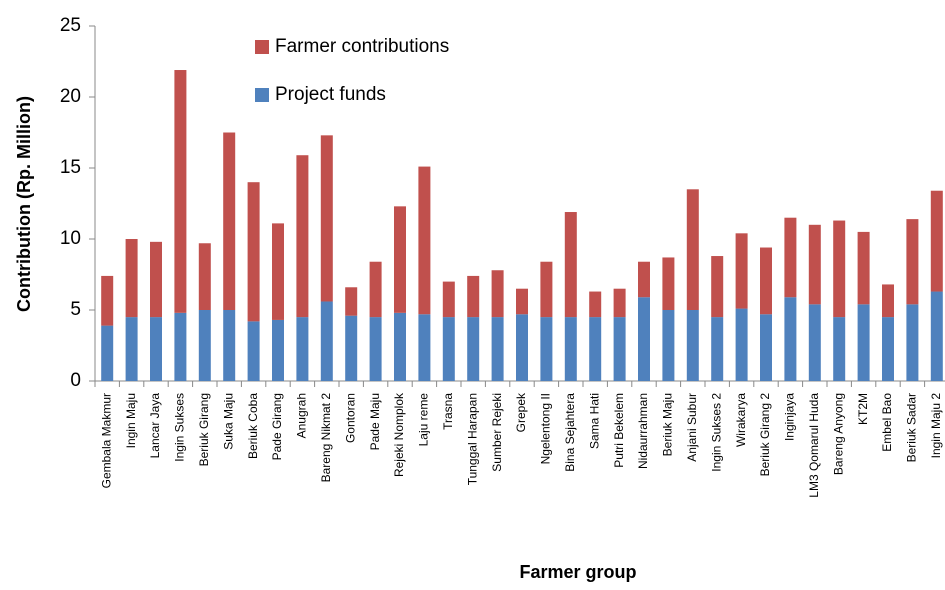  What do you see at coordinates (24, 204) in the screenshot?
I see `y-axis-title: Contribution (Rp. Million)` at bounding box center [24, 204].